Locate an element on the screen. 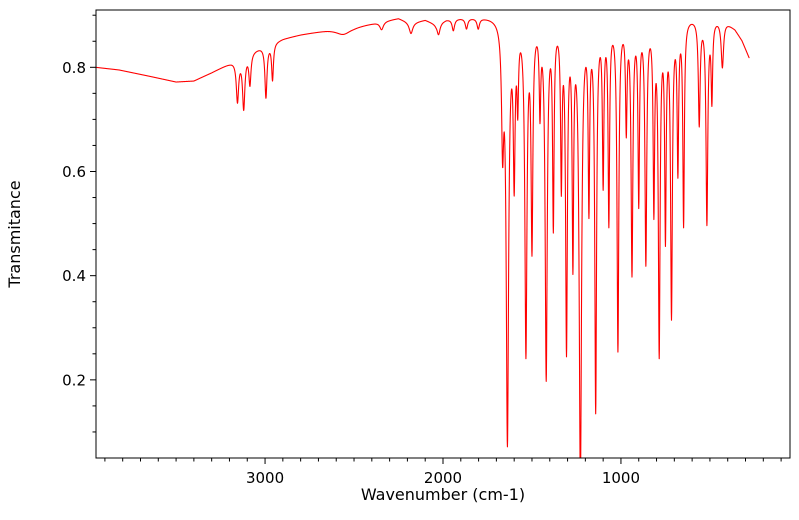 This screenshot has height=520, width=799. x-tick-label: 2000 is located at coordinates (443, 478).